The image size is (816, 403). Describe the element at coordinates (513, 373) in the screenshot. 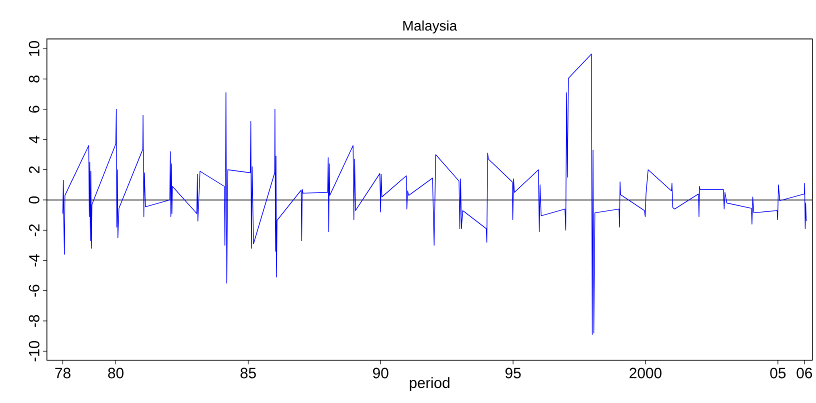

I see `x-tick-label: 95` at that location.